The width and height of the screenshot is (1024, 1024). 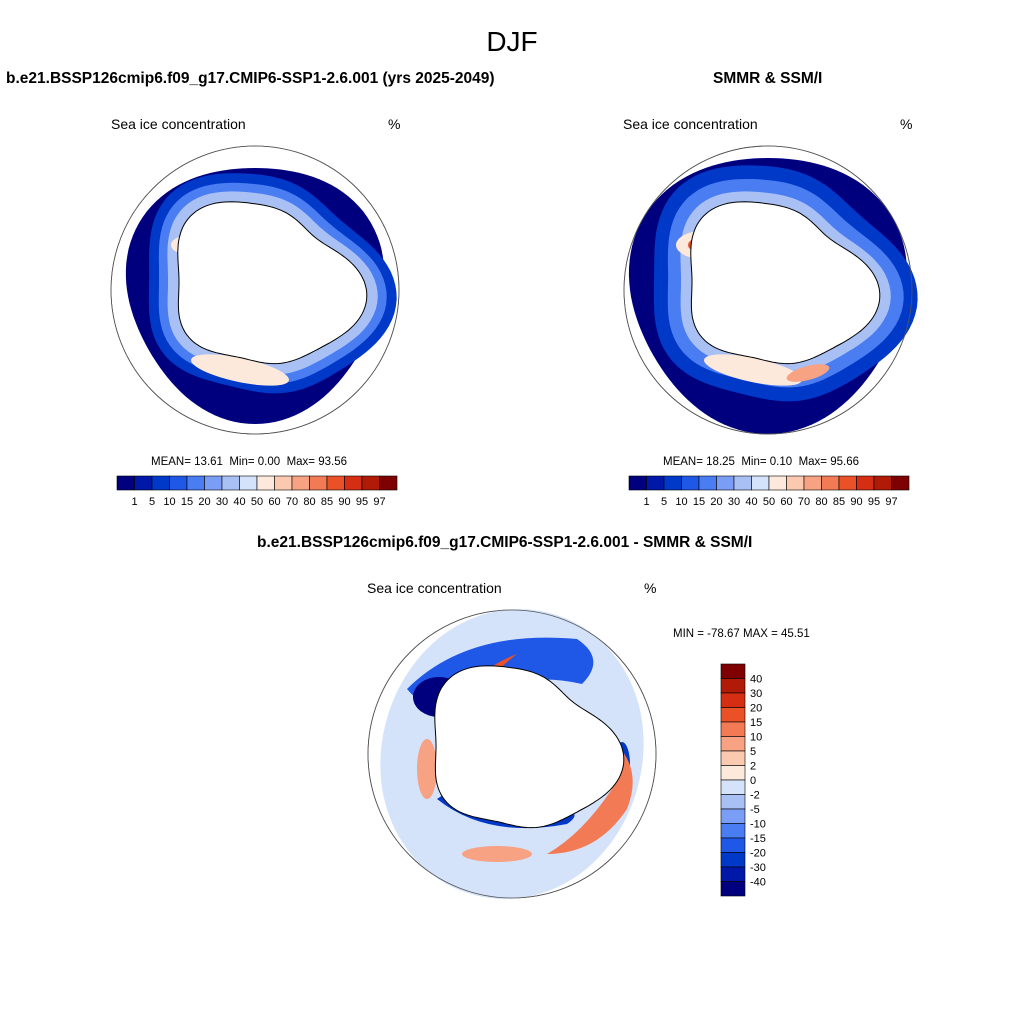 I want to click on model-mean-value: 13.61, so click(x=208, y=462).